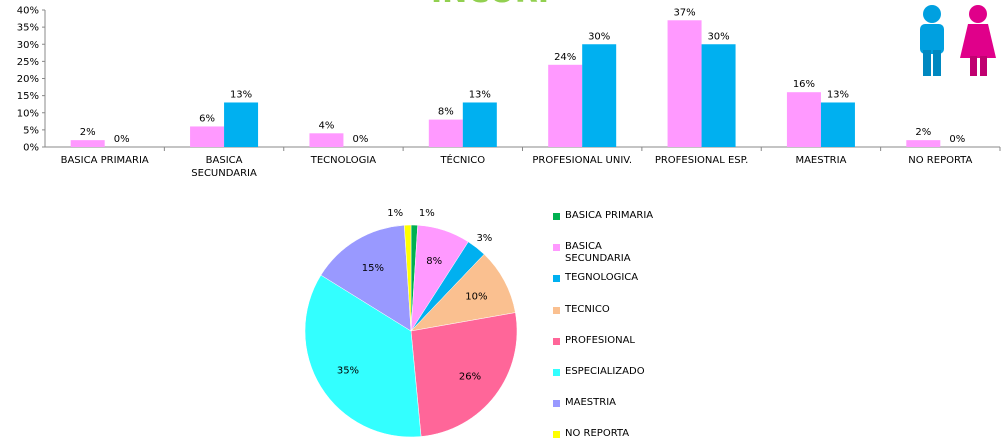 This screenshot has height=445, width=1002. I want to click on data-label: 16%, so click(804, 84).